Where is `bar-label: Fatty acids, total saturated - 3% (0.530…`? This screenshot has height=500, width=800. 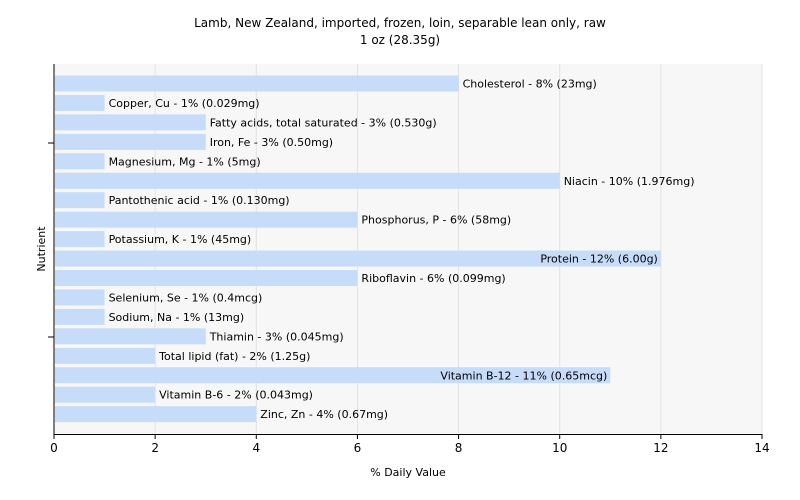
bar-label: Fatty acids, total saturated - 3% (0.530… is located at coordinates (323, 122).